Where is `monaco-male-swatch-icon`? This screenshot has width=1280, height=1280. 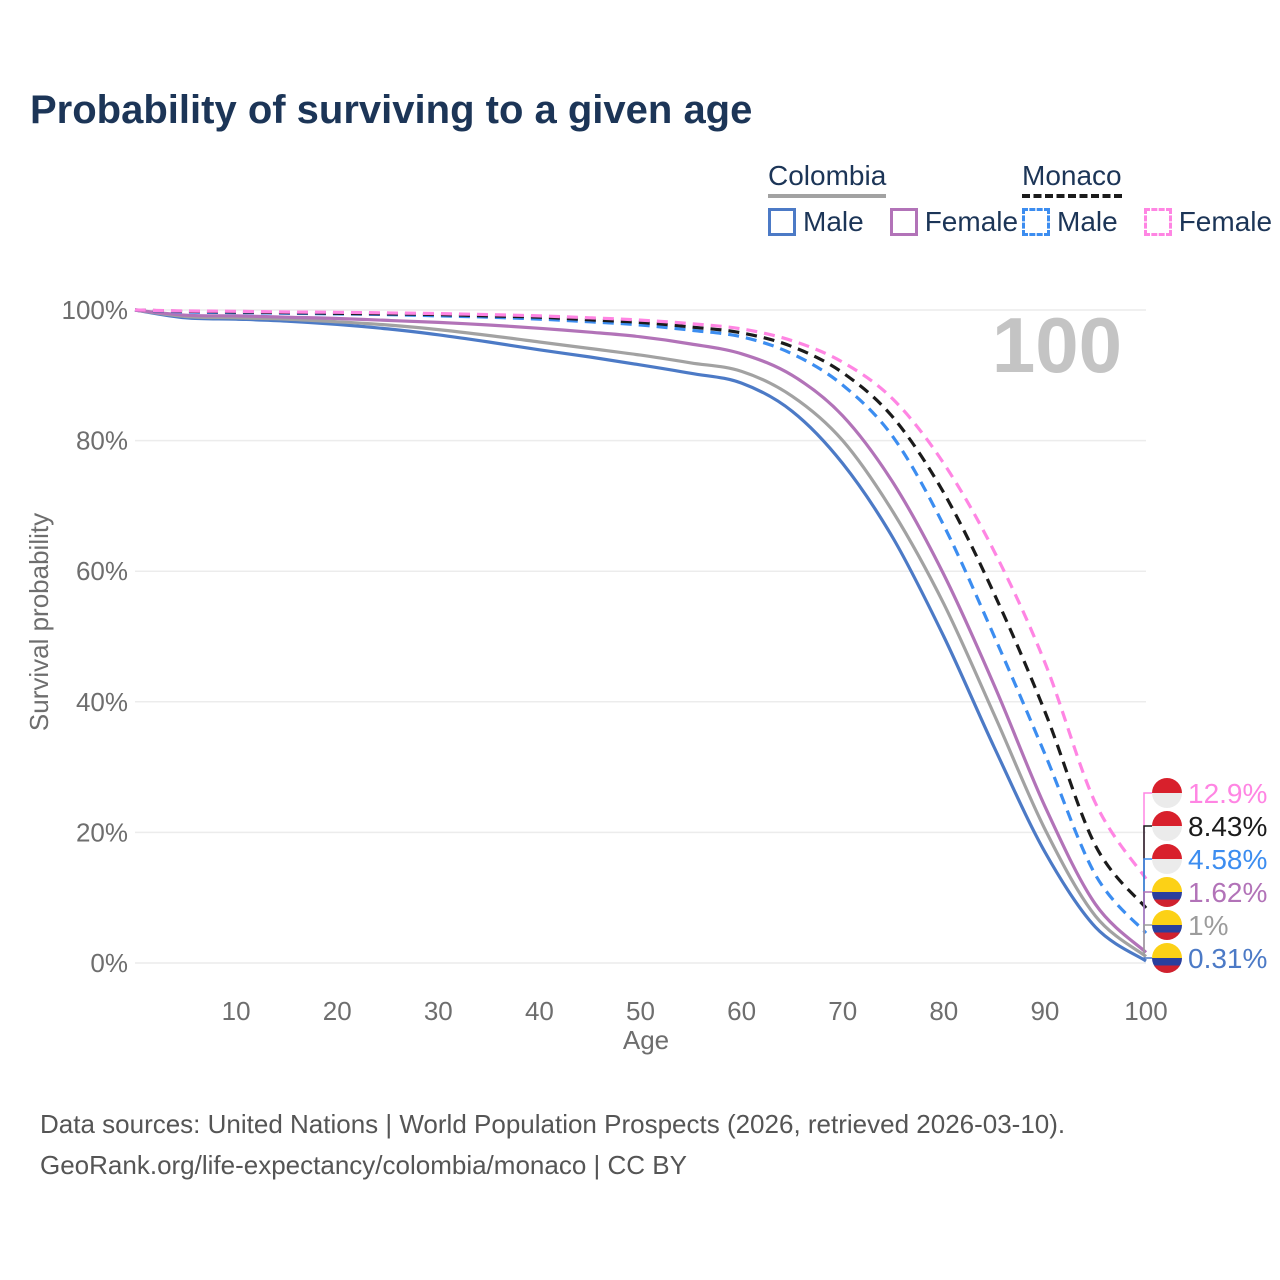
monaco-male-swatch-icon is located at coordinates (1036, 222).